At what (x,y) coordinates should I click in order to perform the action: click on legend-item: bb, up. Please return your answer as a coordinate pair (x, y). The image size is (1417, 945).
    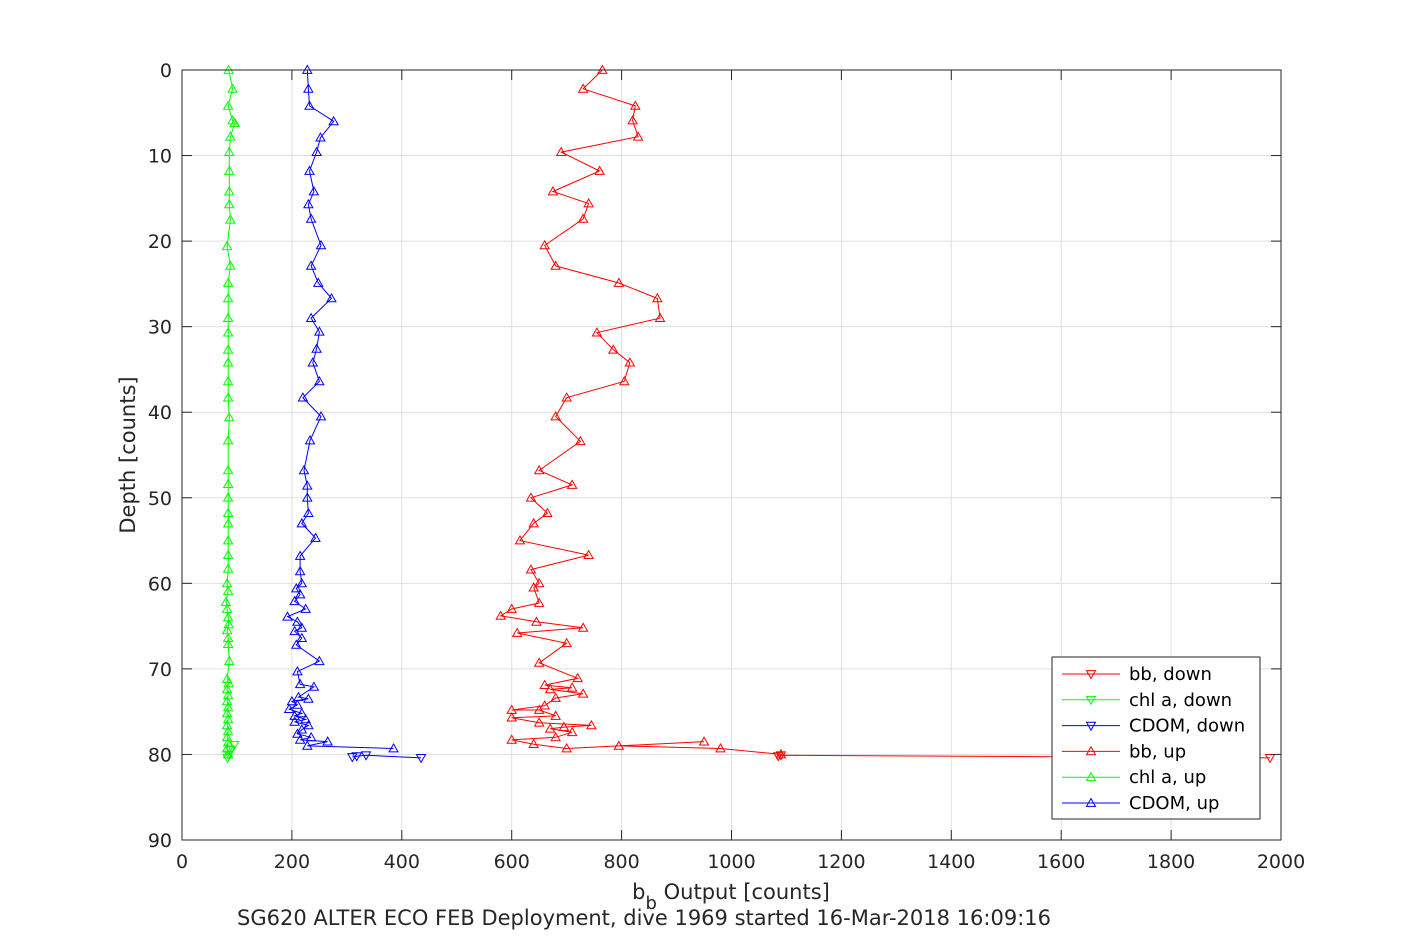
    Looking at the image, I should click on (1124, 751).